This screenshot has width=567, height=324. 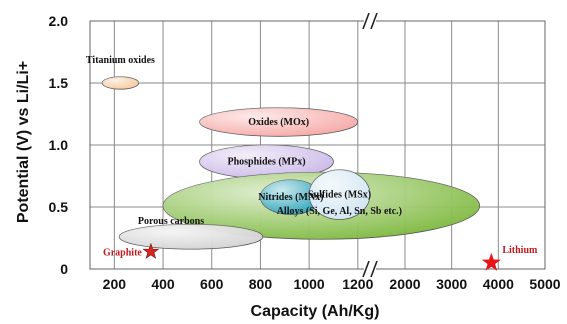 What do you see at coordinates (357, 284) in the screenshot?
I see `x-tick-label: 1200` at bounding box center [357, 284].